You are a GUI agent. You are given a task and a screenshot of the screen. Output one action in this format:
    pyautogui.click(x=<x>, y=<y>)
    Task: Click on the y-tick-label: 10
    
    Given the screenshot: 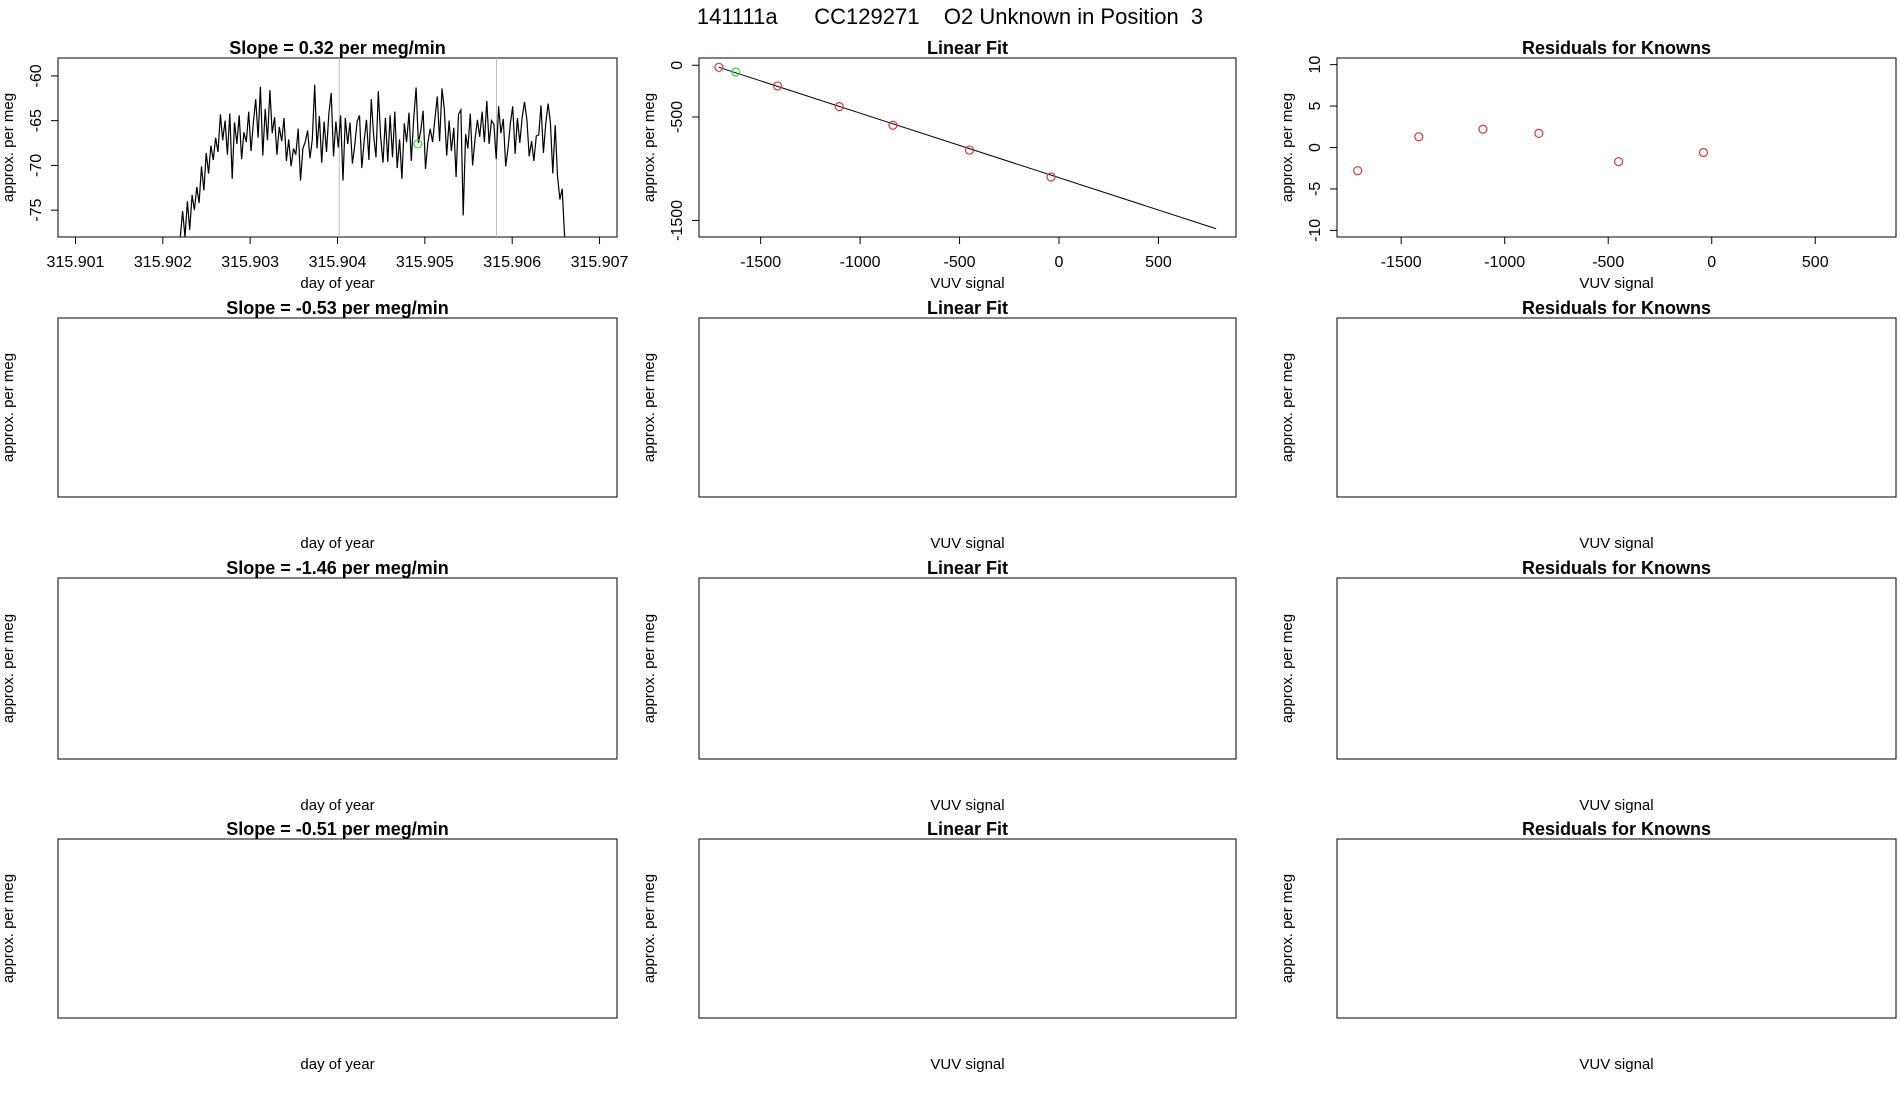 What is the action you would take?
    pyautogui.click(x=1315, y=65)
    